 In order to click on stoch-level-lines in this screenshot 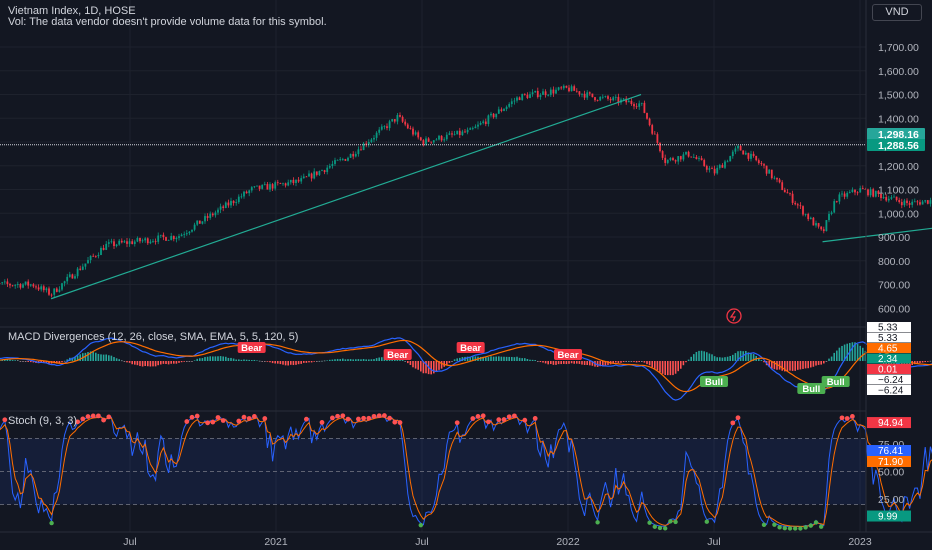, I will do `click(433, 471)`.